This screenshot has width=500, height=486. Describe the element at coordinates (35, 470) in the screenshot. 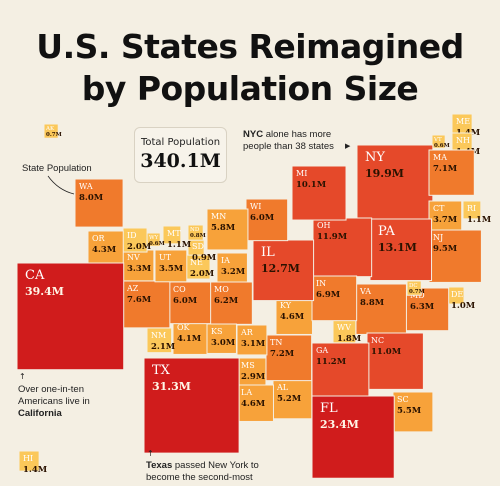

I see `state-value-hi: 1.4M` at that location.